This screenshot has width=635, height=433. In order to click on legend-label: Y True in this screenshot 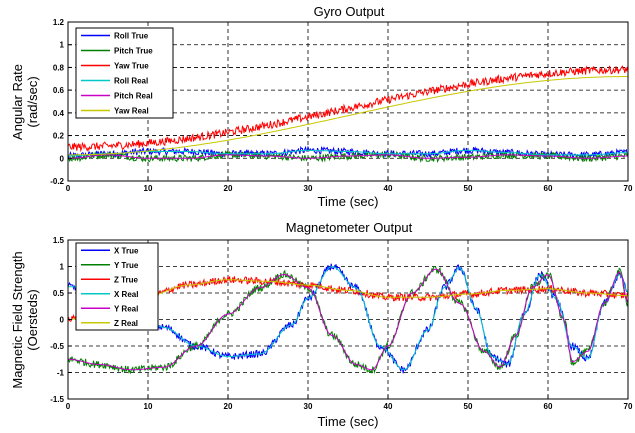, I will do `click(126, 265)`.